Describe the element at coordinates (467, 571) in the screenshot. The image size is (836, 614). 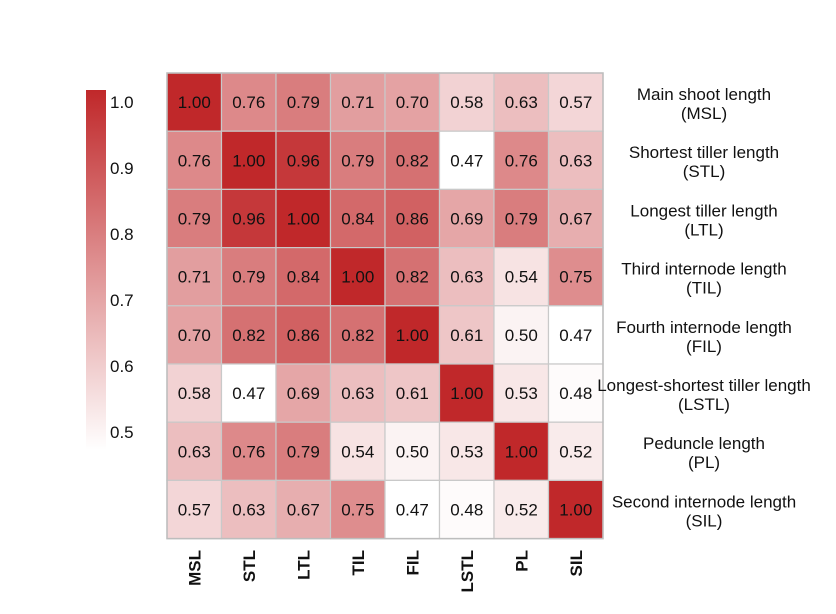
I see `column-label: LSTL` at that location.